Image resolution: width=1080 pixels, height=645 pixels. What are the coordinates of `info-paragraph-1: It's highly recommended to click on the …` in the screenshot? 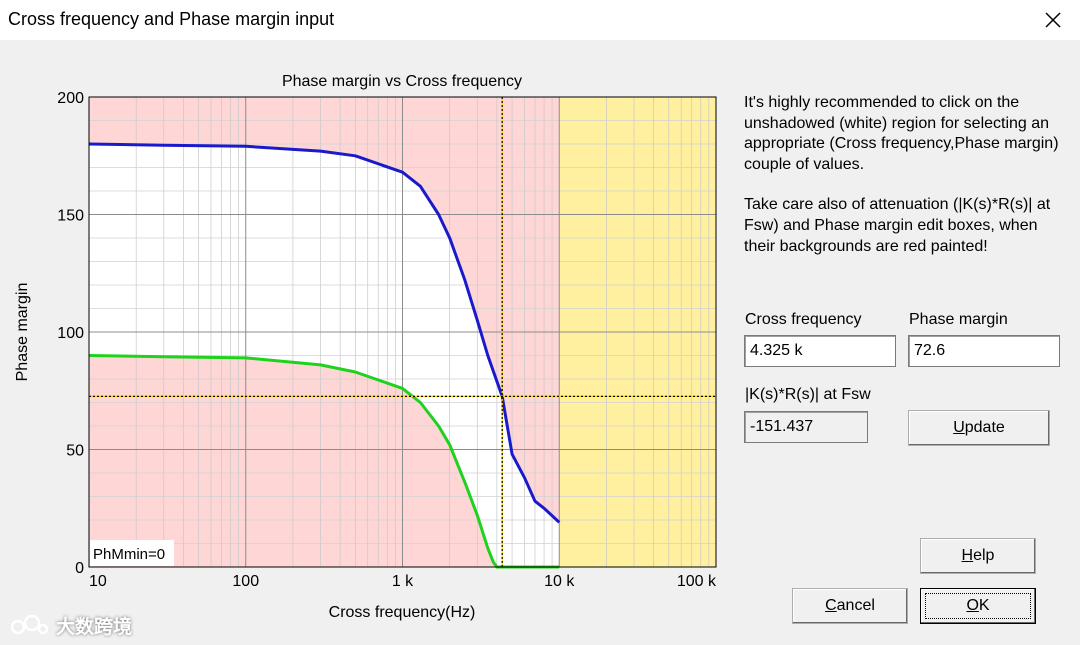 It's located at (901, 133).